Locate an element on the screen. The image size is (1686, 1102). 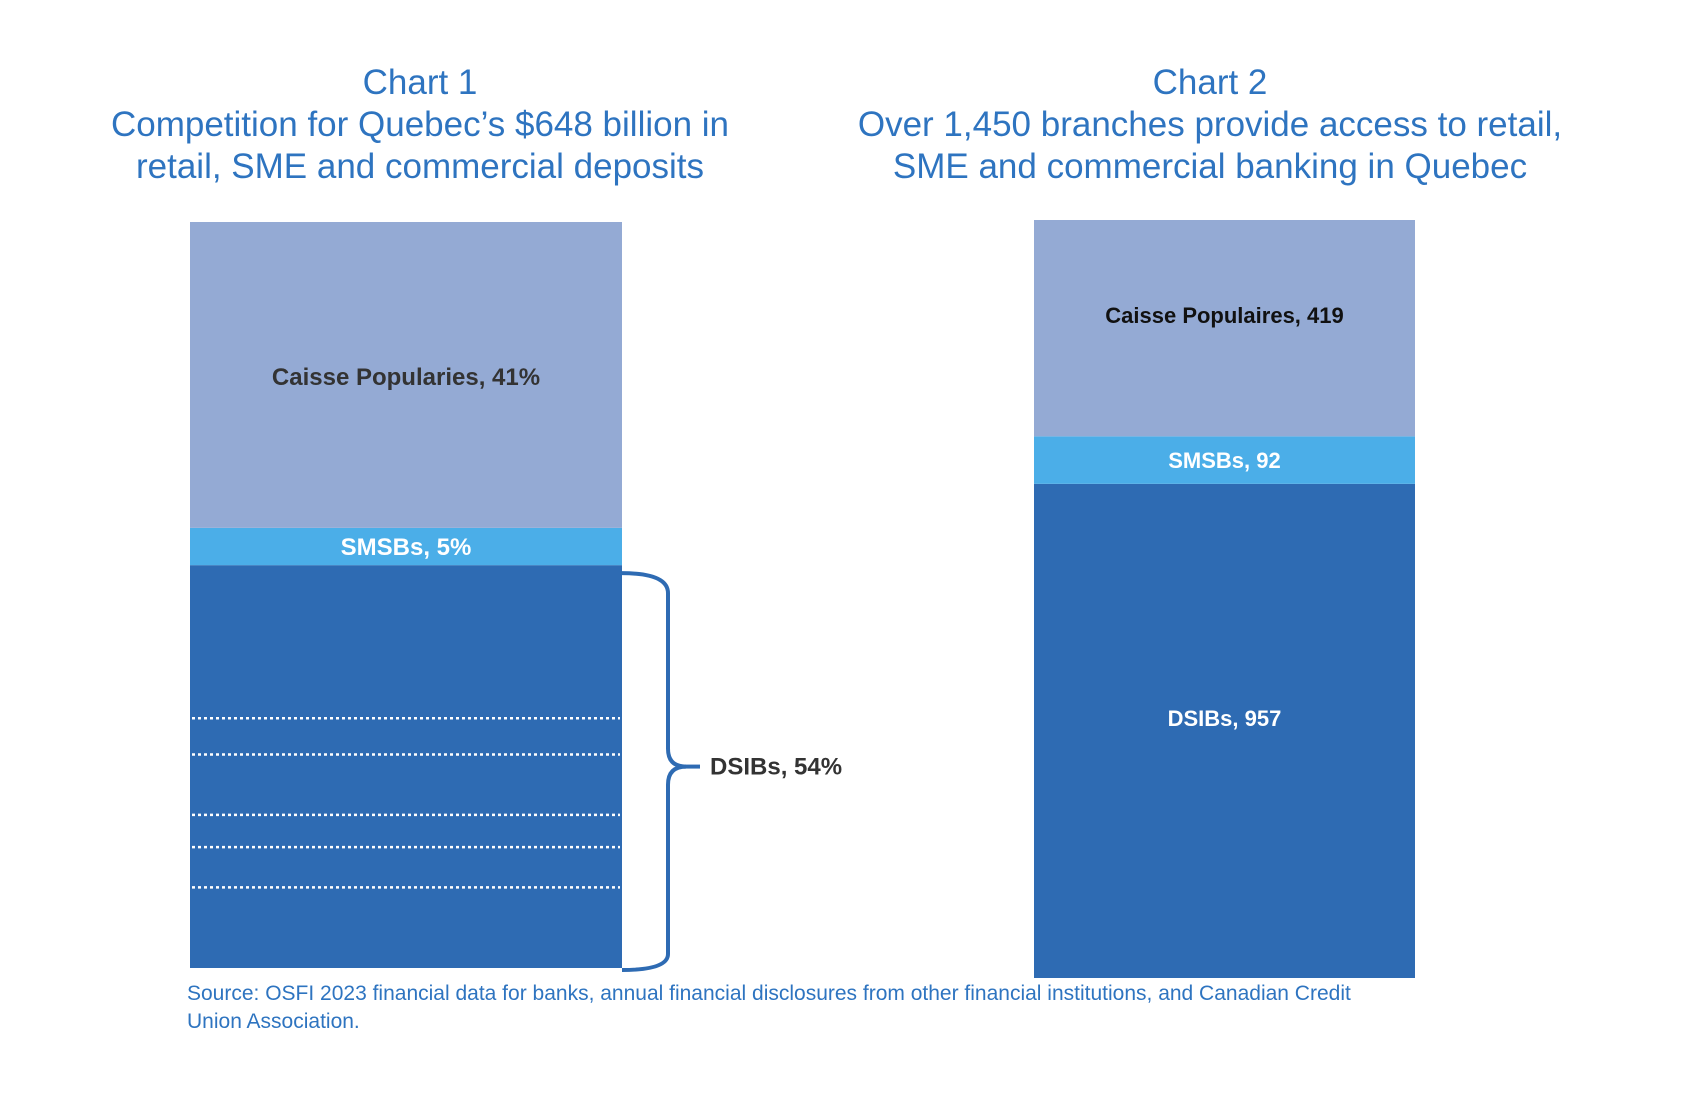
chart-2-title-heading: Chart 2 is located at coordinates (1210, 82).